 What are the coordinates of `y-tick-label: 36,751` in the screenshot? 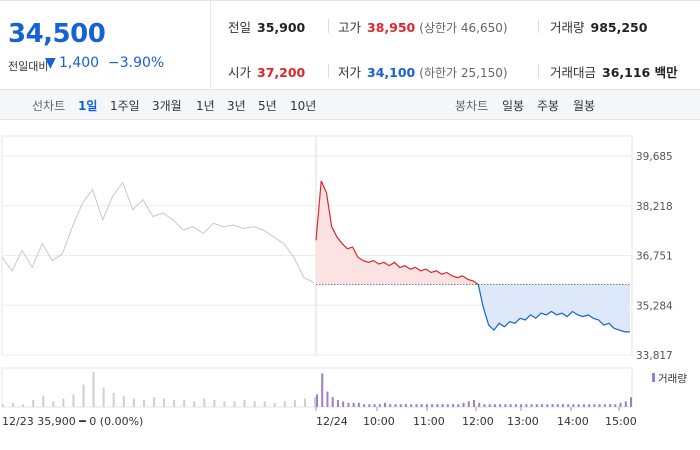 It's located at (654, 257).